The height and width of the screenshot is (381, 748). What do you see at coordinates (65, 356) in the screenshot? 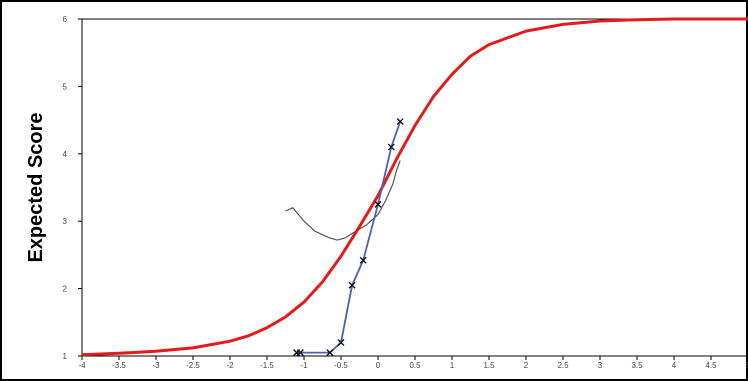
I see `y-tick-label: 1` at bounding box center [65, 356].